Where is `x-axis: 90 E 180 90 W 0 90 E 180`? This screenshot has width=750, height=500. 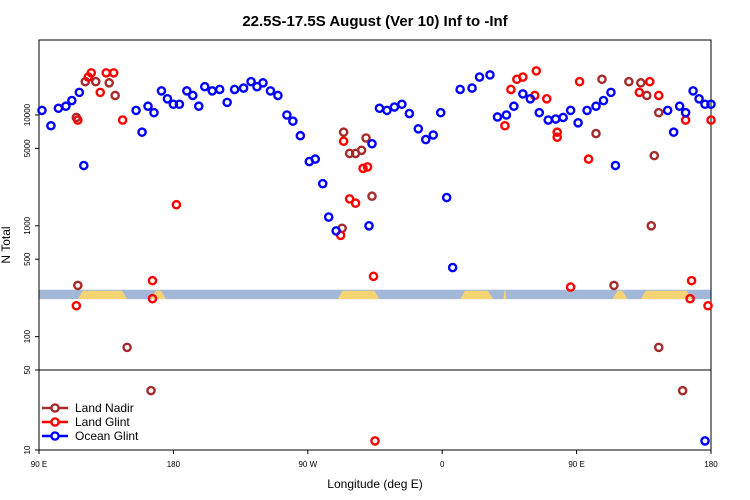 x-axis: 90 E 180 90 W 0 90 E 180 is located at coordinates (374, 459).